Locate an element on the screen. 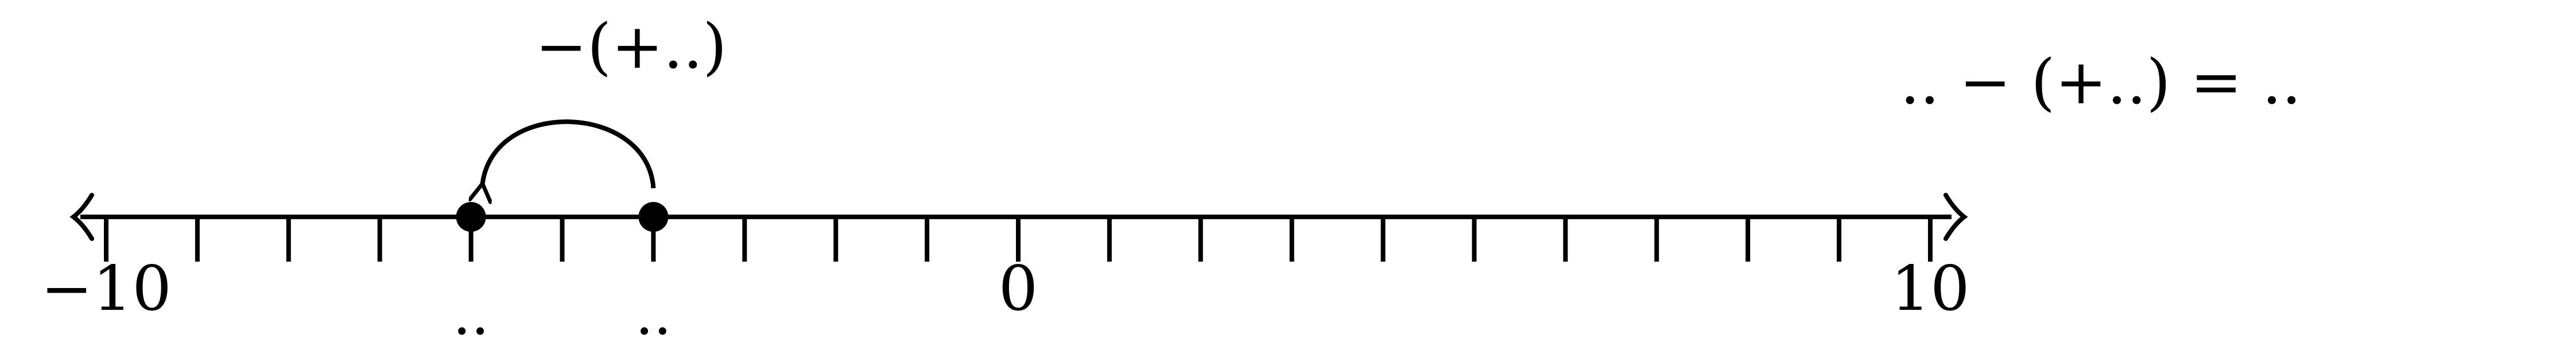 Image resolution: width=2576 pixels, height=350 pixels. tick-label: −10 is located at coordinates (106, 289).